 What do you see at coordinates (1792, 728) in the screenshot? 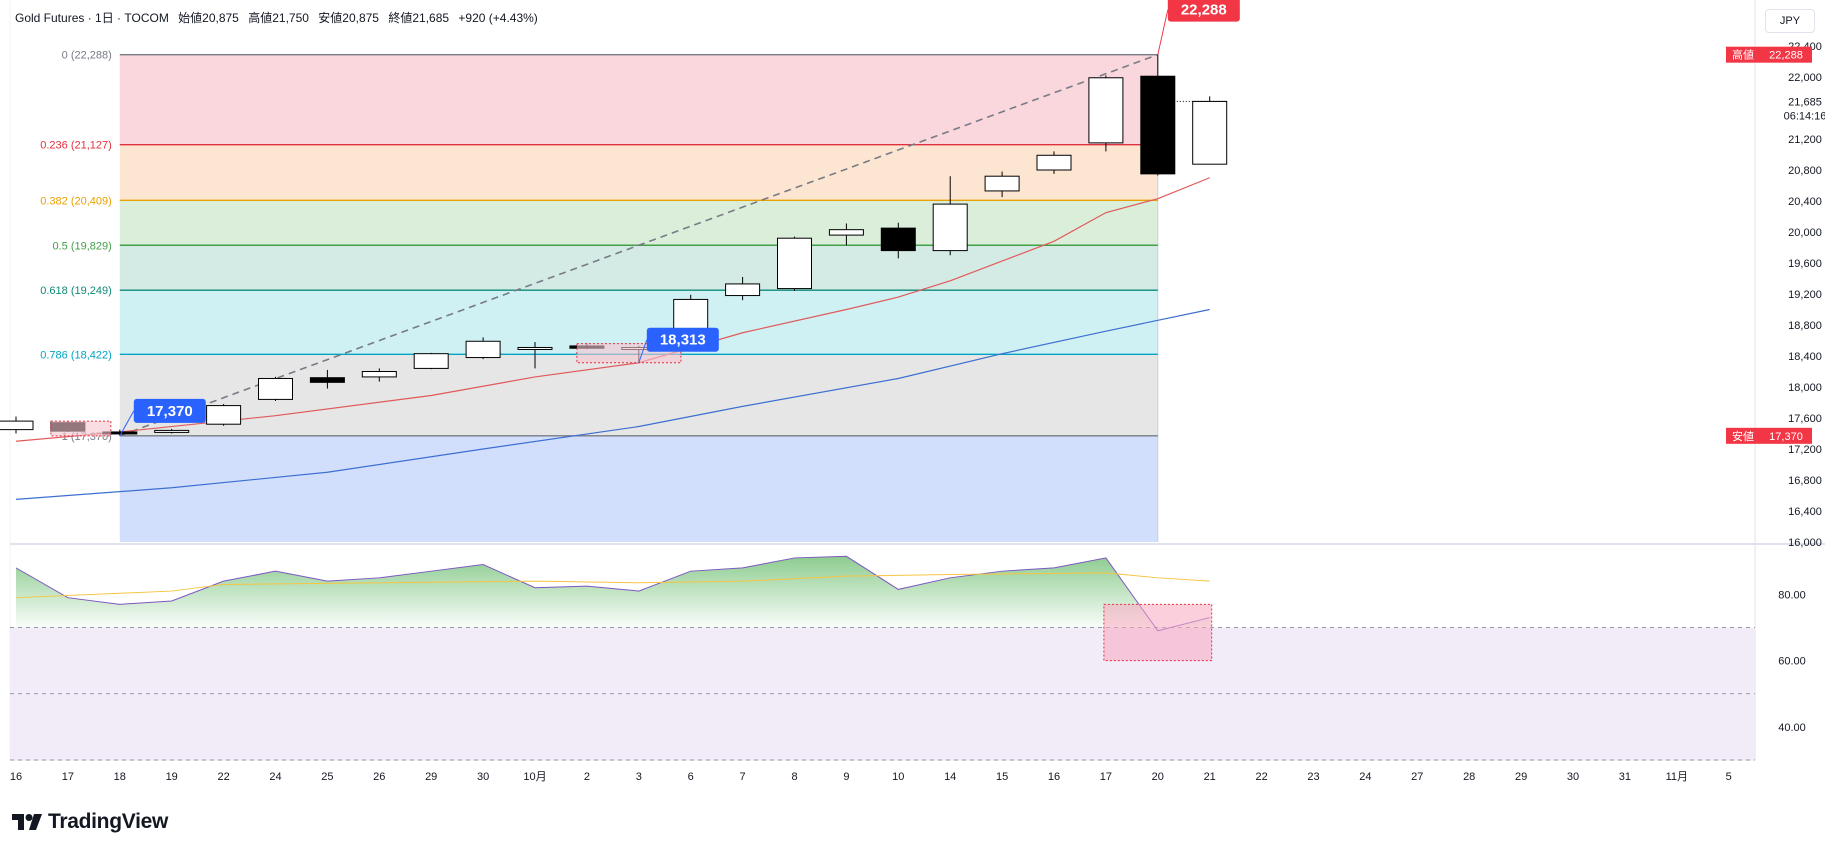
I see `osc-tick-label: 40.00` at bounding box center [1792, 728].